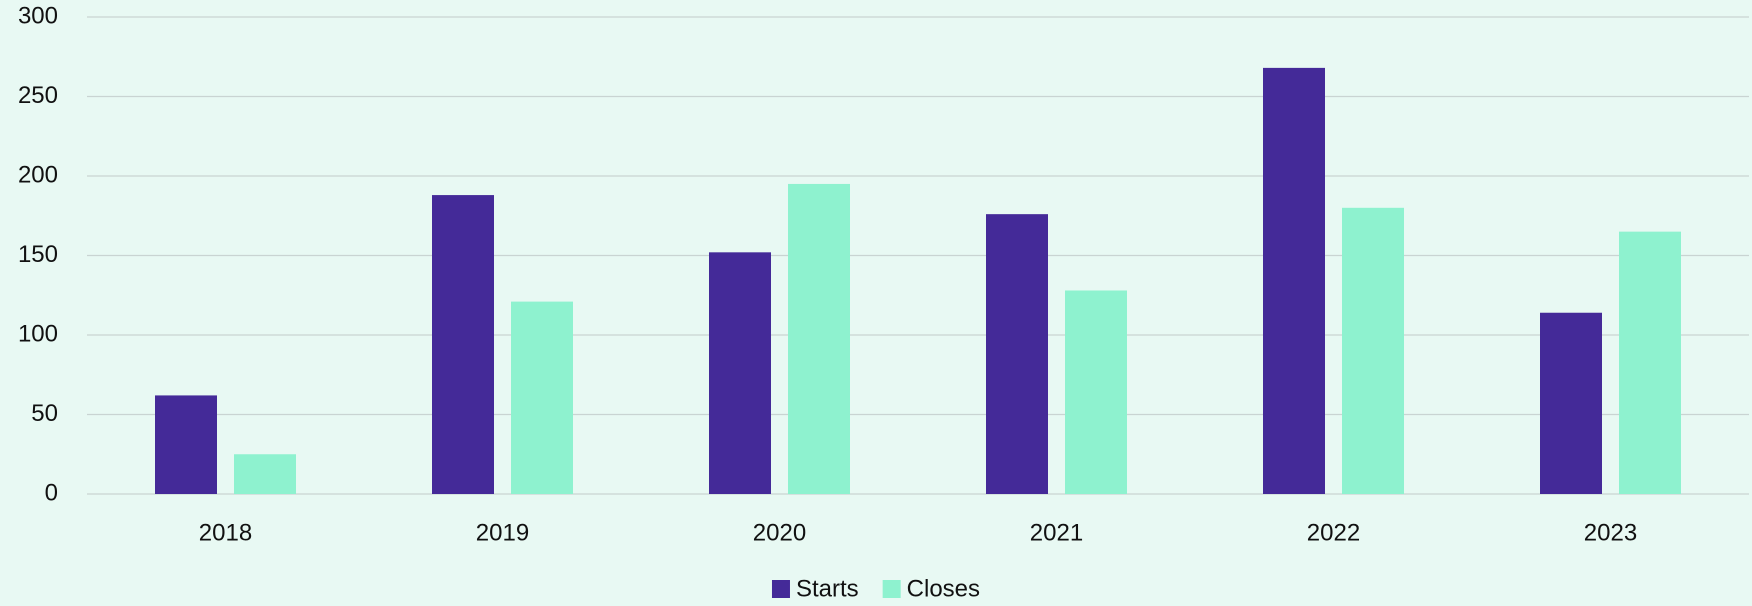 This screenshot has height=606, width=1752. I want to click on x-tick-label: 2018, so click(225, 532).